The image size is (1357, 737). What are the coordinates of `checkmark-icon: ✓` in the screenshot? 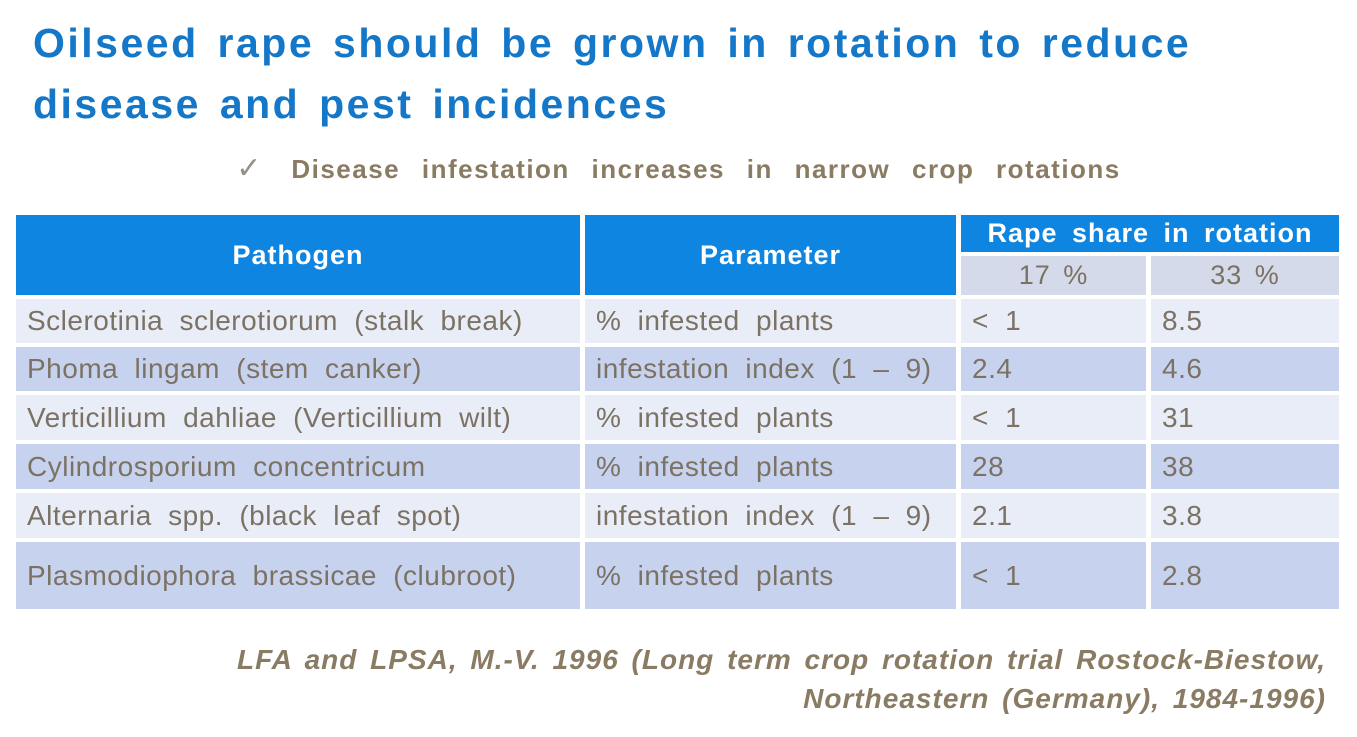 It's located at (249, 168).